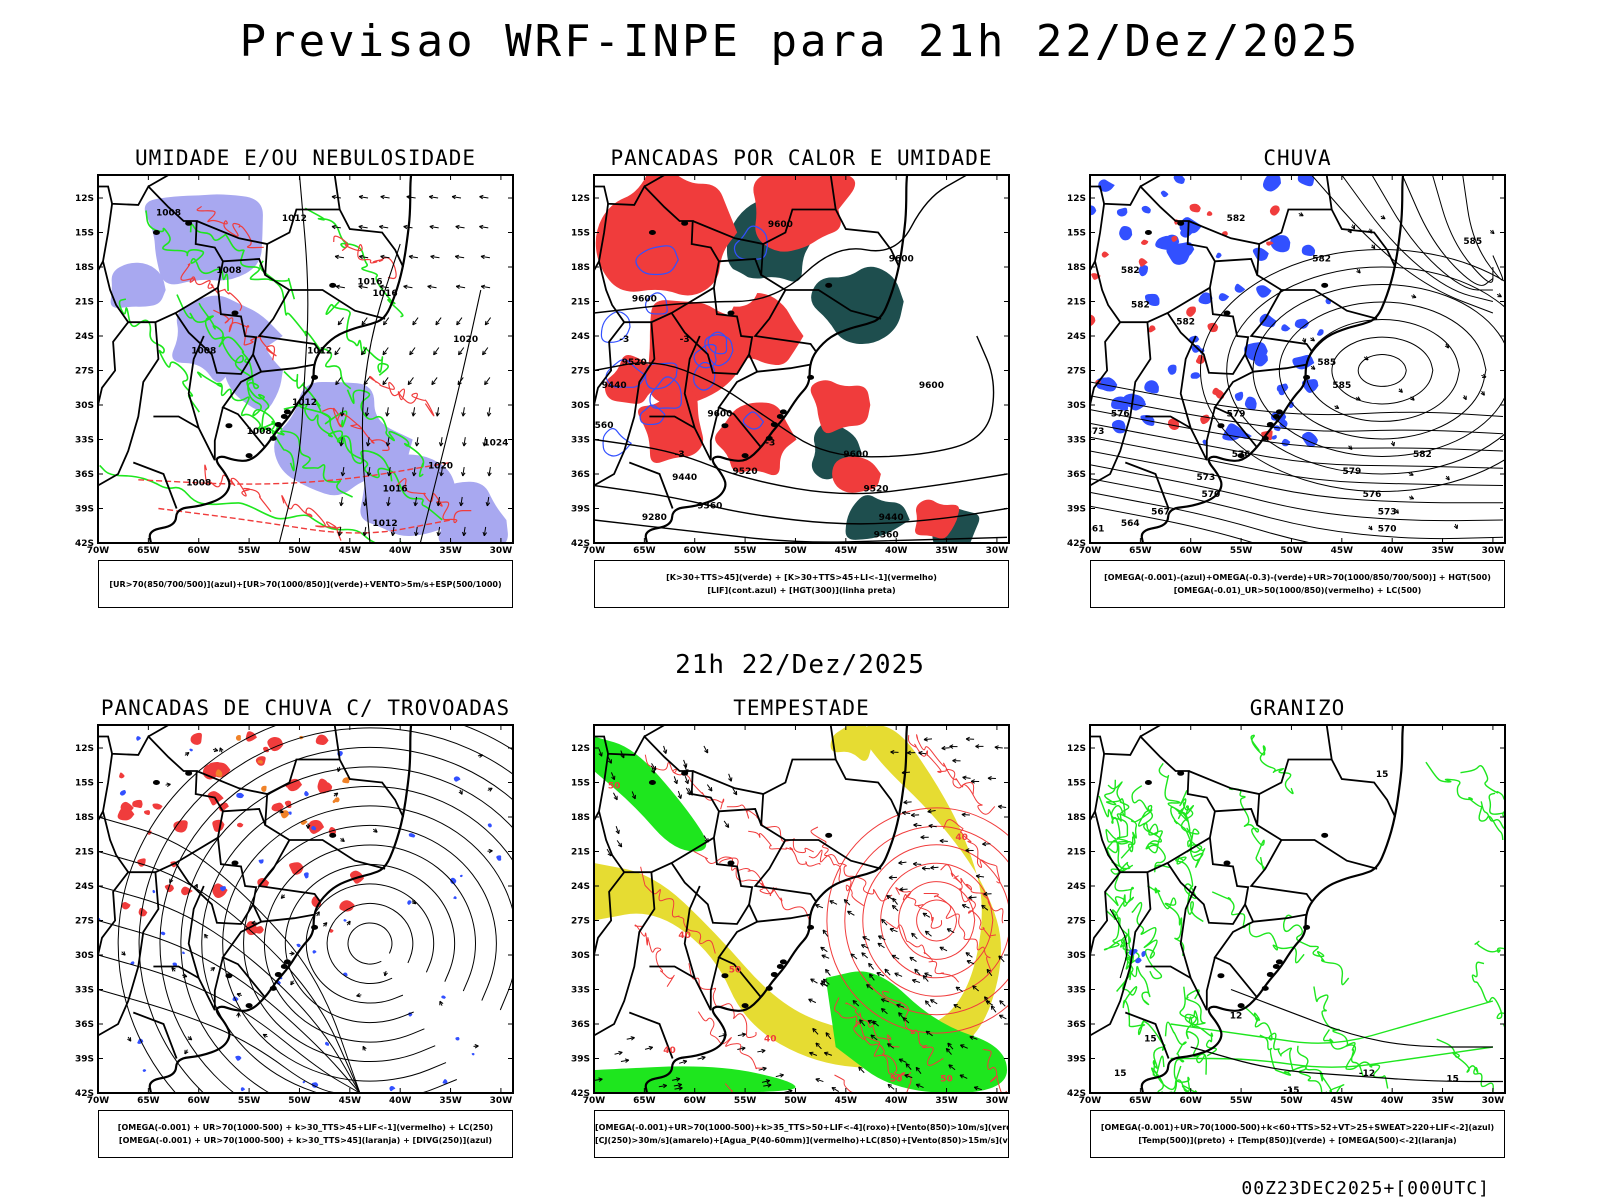  What do you see at coordinates (695, 551) in the screenshot?
I see `lon-label: 60W` at bounding box center [695, 551].